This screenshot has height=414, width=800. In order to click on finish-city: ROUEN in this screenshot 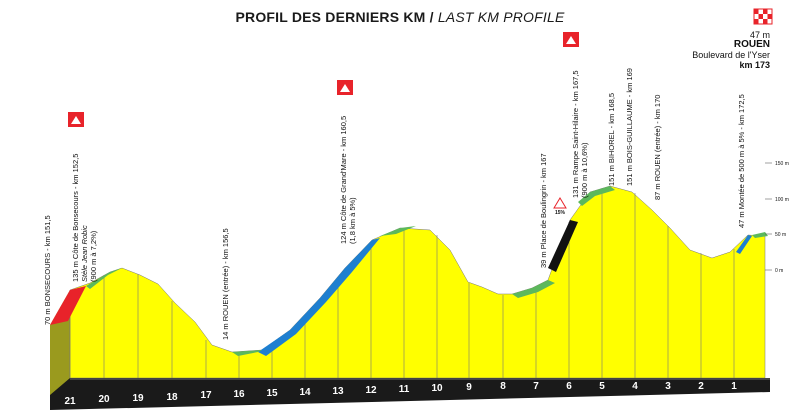, I will do `click(751, 44)`.